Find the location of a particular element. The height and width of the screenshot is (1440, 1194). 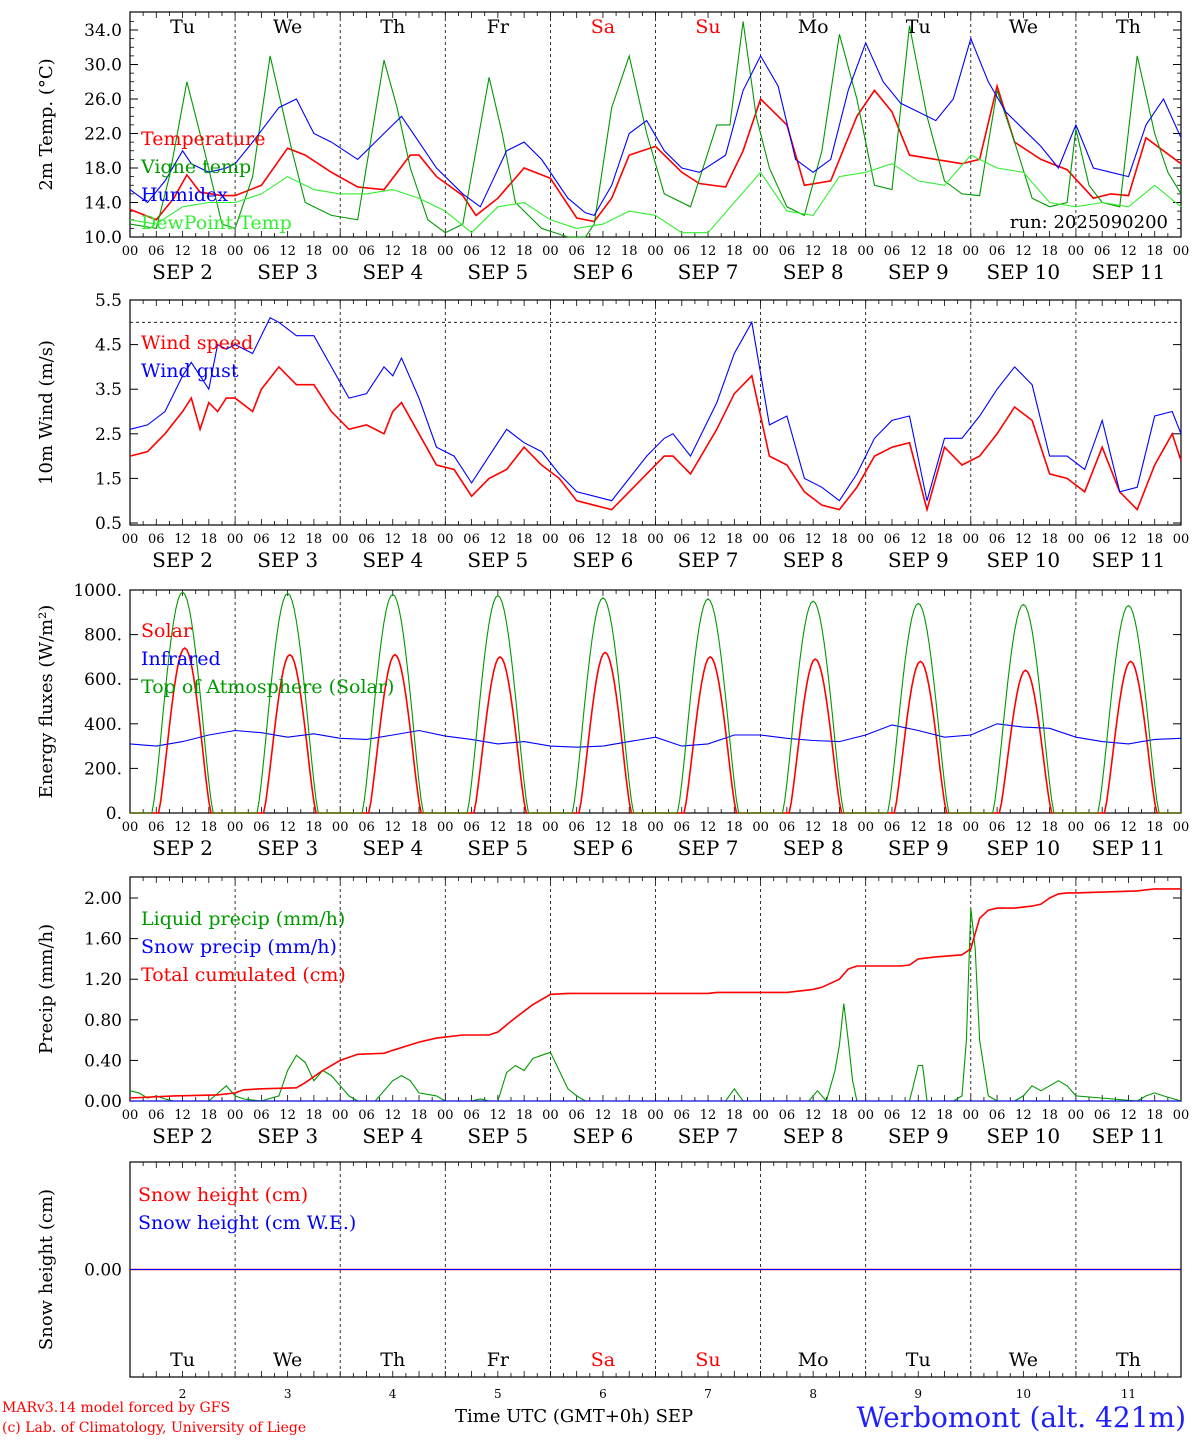

day-number: 4 is located at coordinates (393, 1394).